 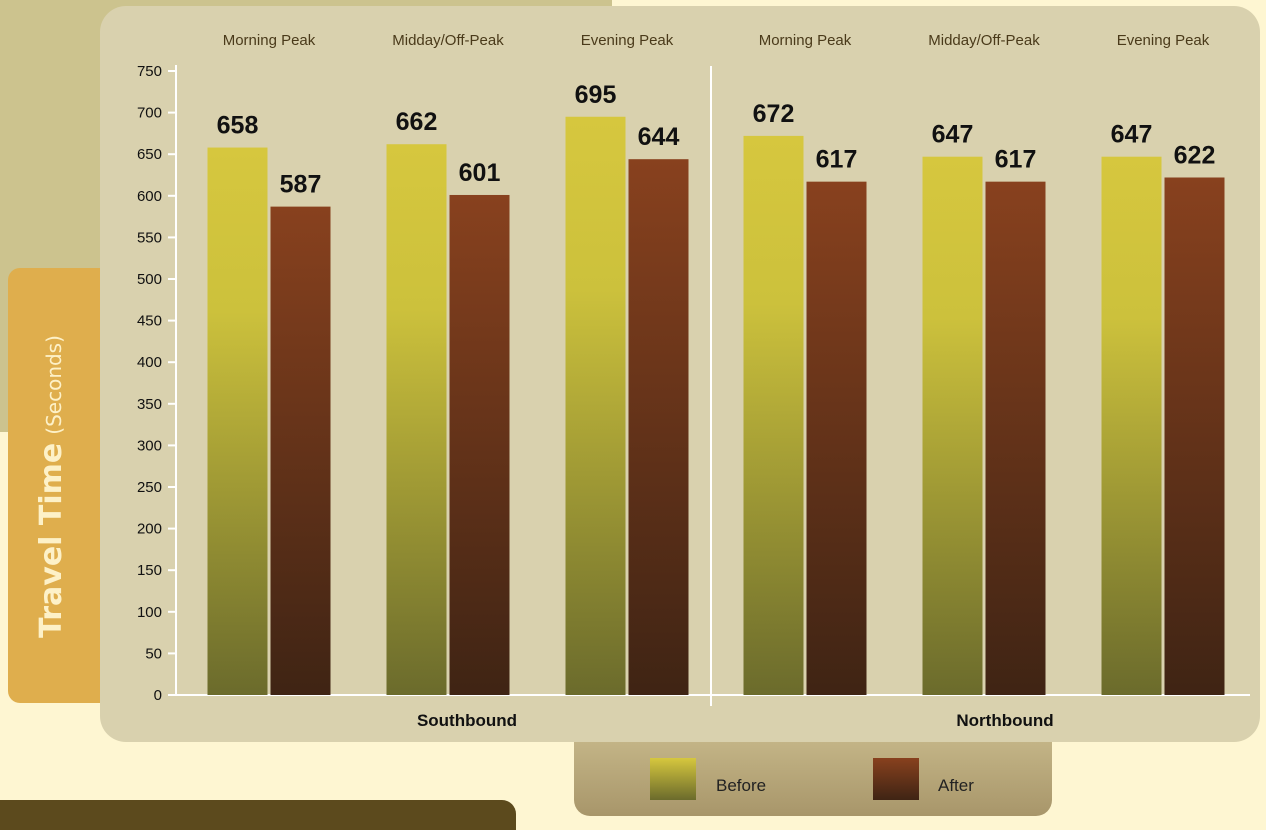 I want to click on group-label: Southbound, so click(x=467, y=720).